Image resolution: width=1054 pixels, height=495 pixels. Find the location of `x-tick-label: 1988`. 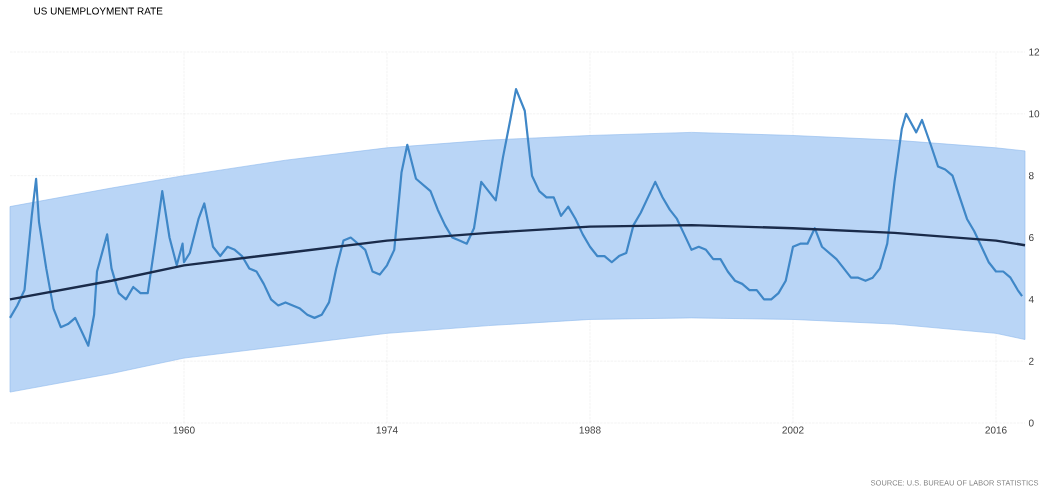

x-tick-label: 1988 is located at coordinates (590, 430).